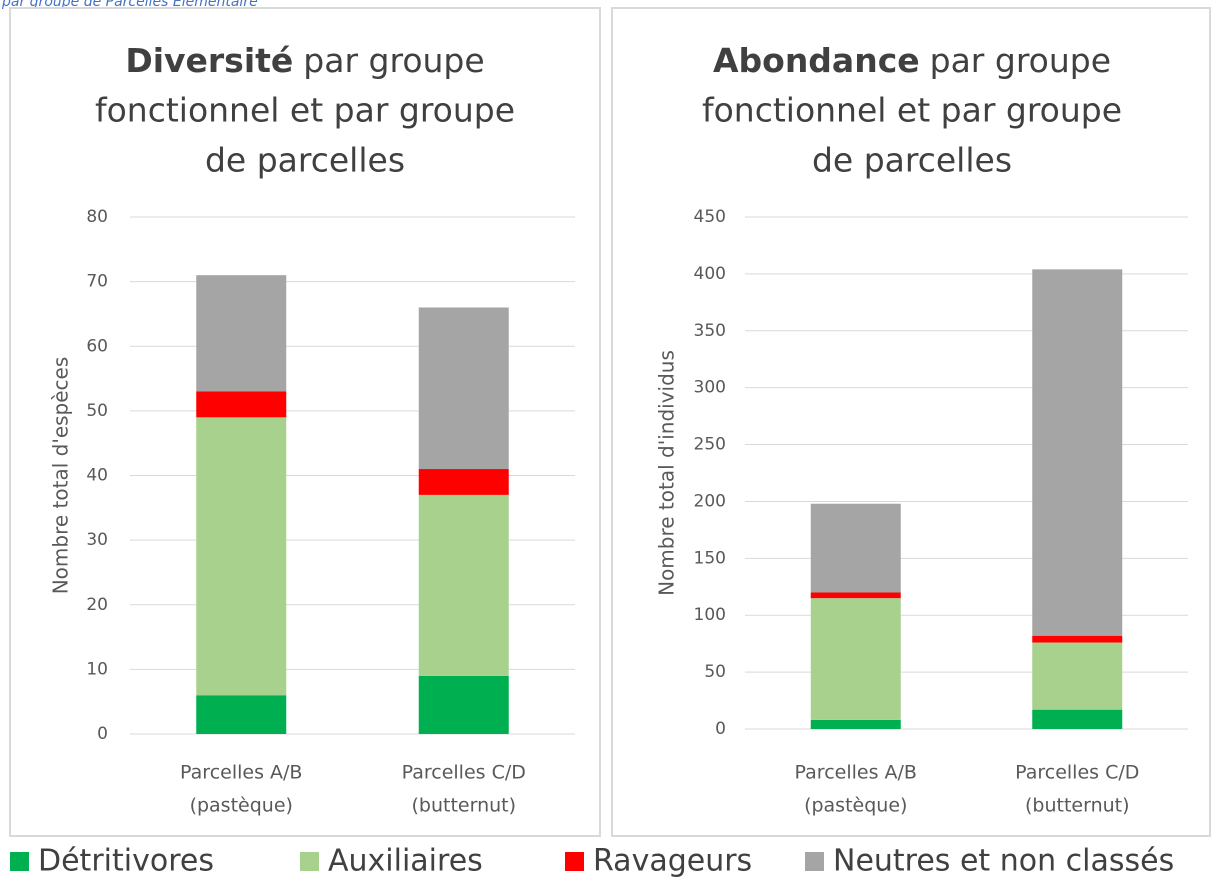 The width and height of the screenshot is (1212, 887). What do you see at coordinates (126, 861) in the screenshot?
I see `legend-label: Détritivores` at bounding box center [126, 861].